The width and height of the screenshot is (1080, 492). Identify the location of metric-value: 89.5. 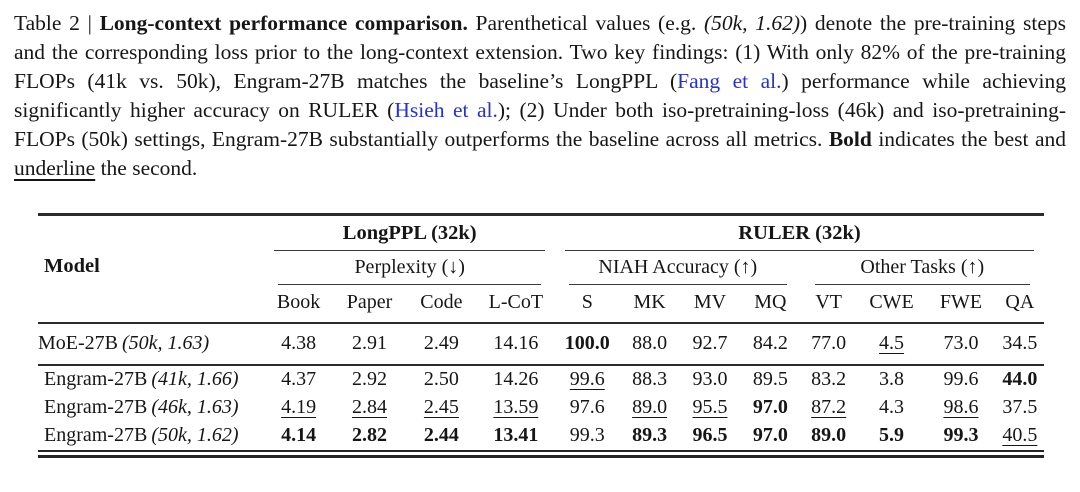
(770, 379).